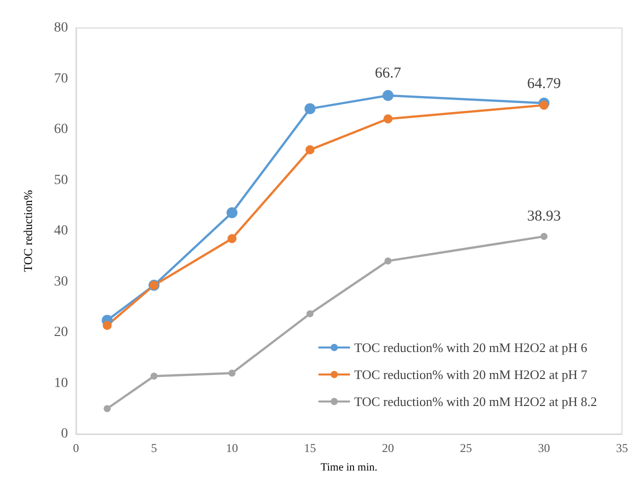  What do you see at coordinates (61, 78) in the screenshot?
I see `y-tick-label: 70` at bounding box center [61, 78].